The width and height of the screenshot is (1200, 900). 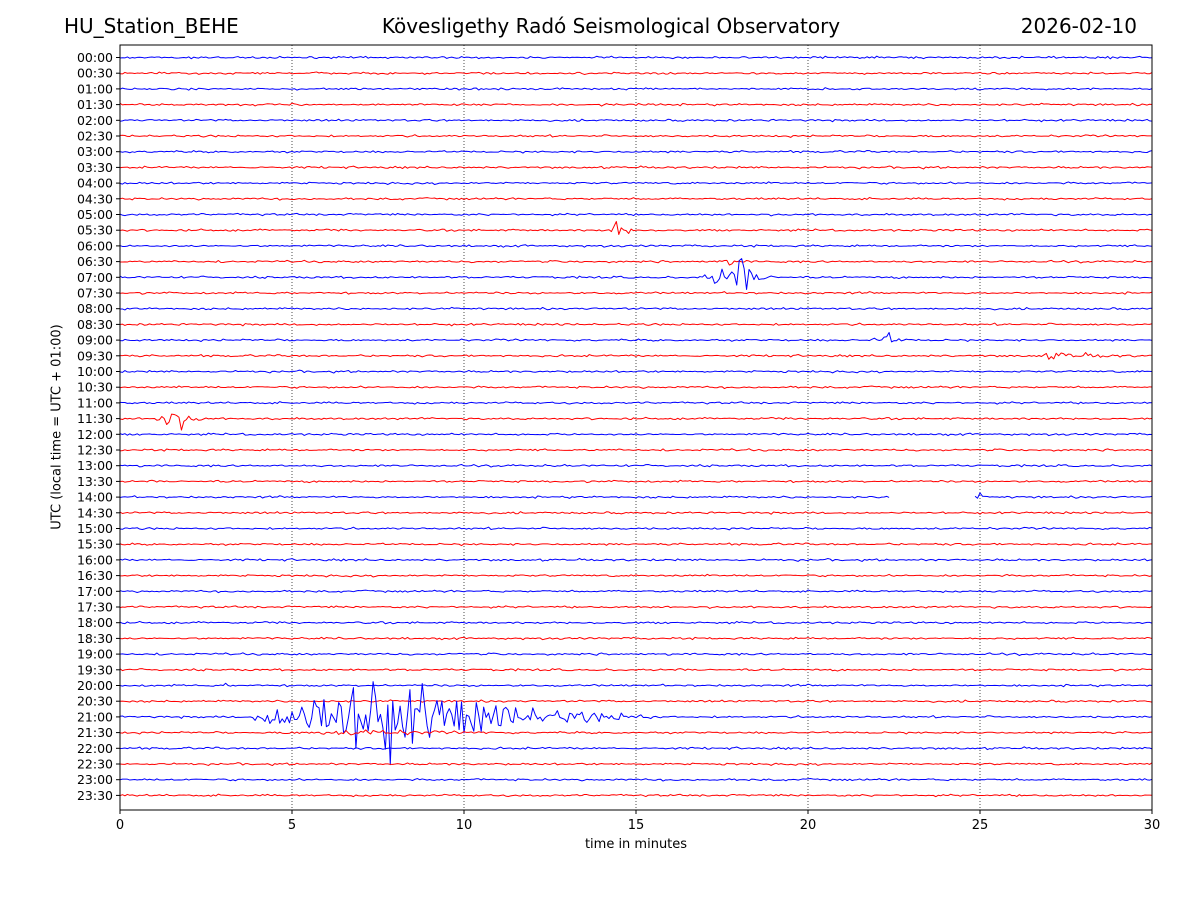 I want to click on y-tick-label: 11:00, so click(x=95, y=402).